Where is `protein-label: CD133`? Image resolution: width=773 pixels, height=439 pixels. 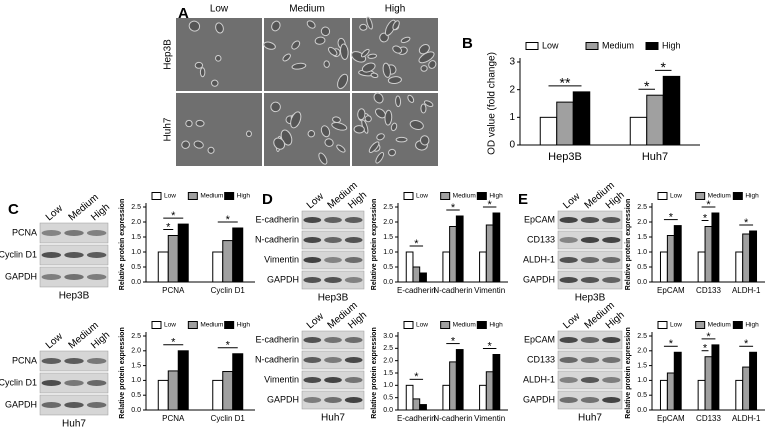
protein-label: CD133 is located at coordinates (541, 239).